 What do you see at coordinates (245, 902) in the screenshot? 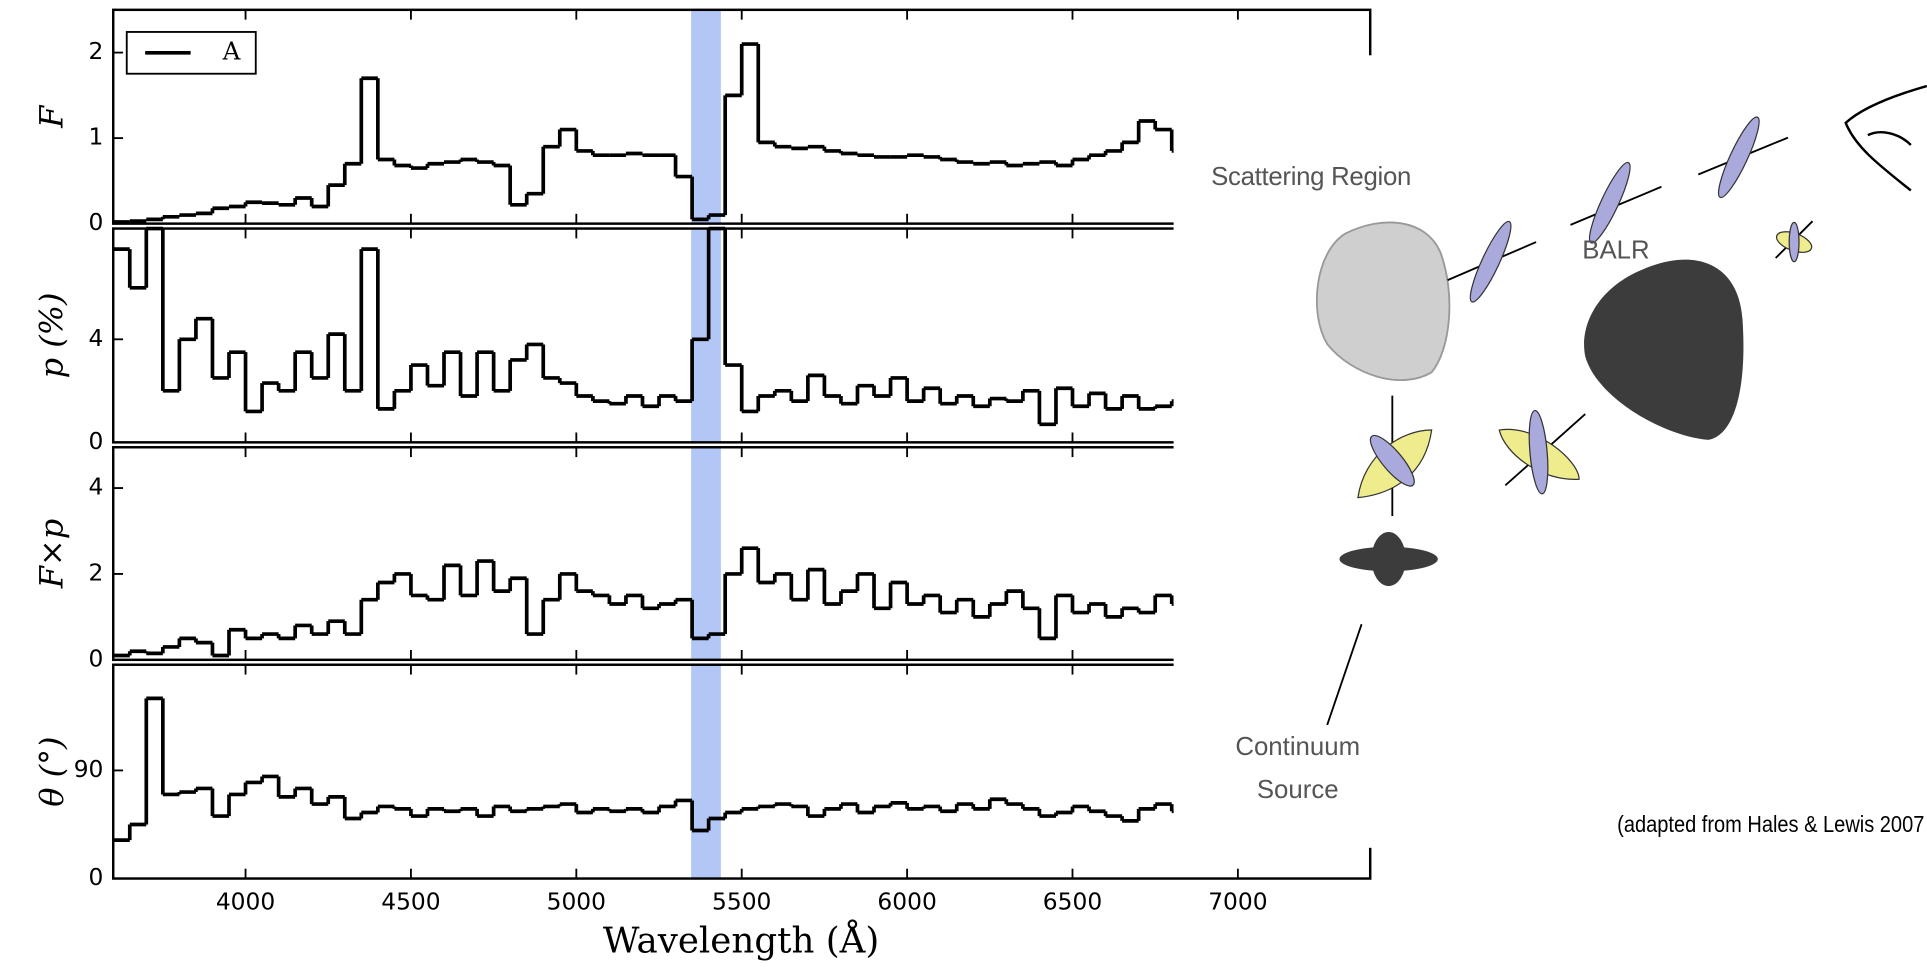
I see `x-tick-label: 4000` at bounding box center [245, 902].